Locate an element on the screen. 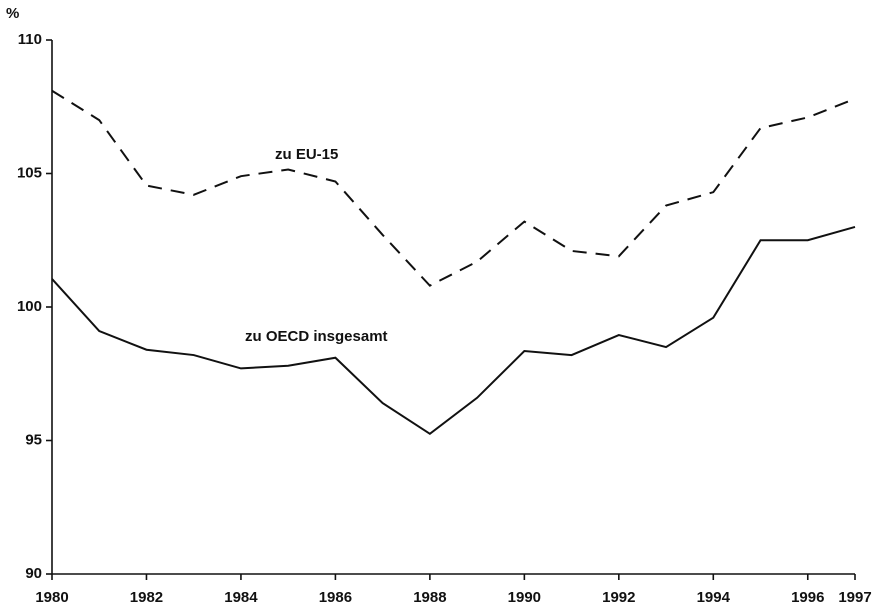 Image resolution: width=889 pixels, height=614 pixels. x-tick-label: 1996 is located at coordinates (807, 597).